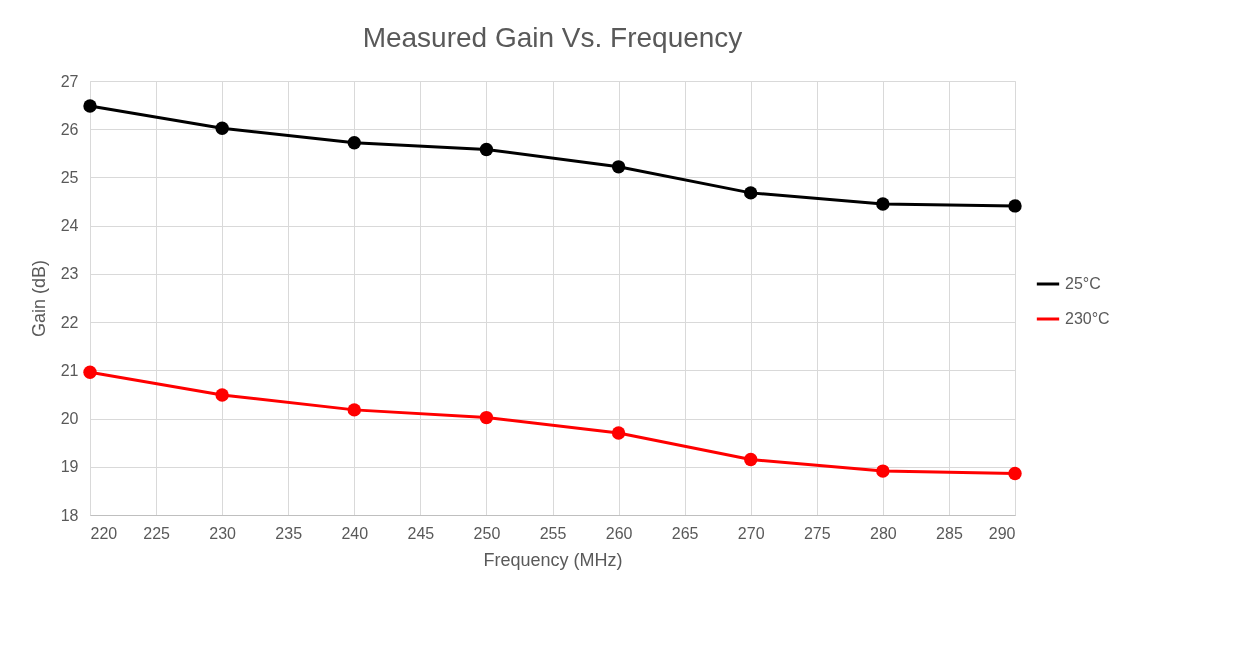 This screenshot has height=653, width=1253. Describe the element at coordinates (487, 533) in the screenshot. I see `x-tick-label: 250` at that location.